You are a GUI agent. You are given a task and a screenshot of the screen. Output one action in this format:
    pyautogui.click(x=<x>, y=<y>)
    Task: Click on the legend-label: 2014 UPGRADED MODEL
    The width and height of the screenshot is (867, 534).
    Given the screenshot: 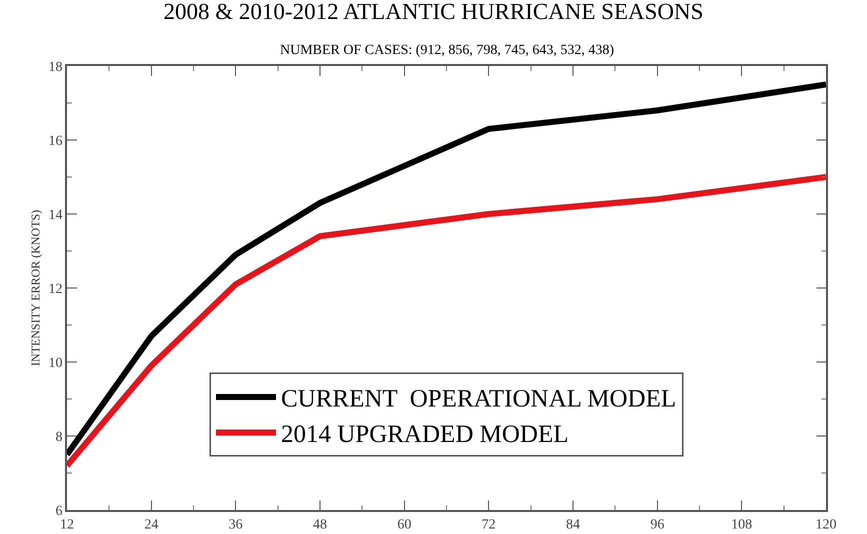 What is the action you would take?
    pyautogui.click(x=424, y=434)
    